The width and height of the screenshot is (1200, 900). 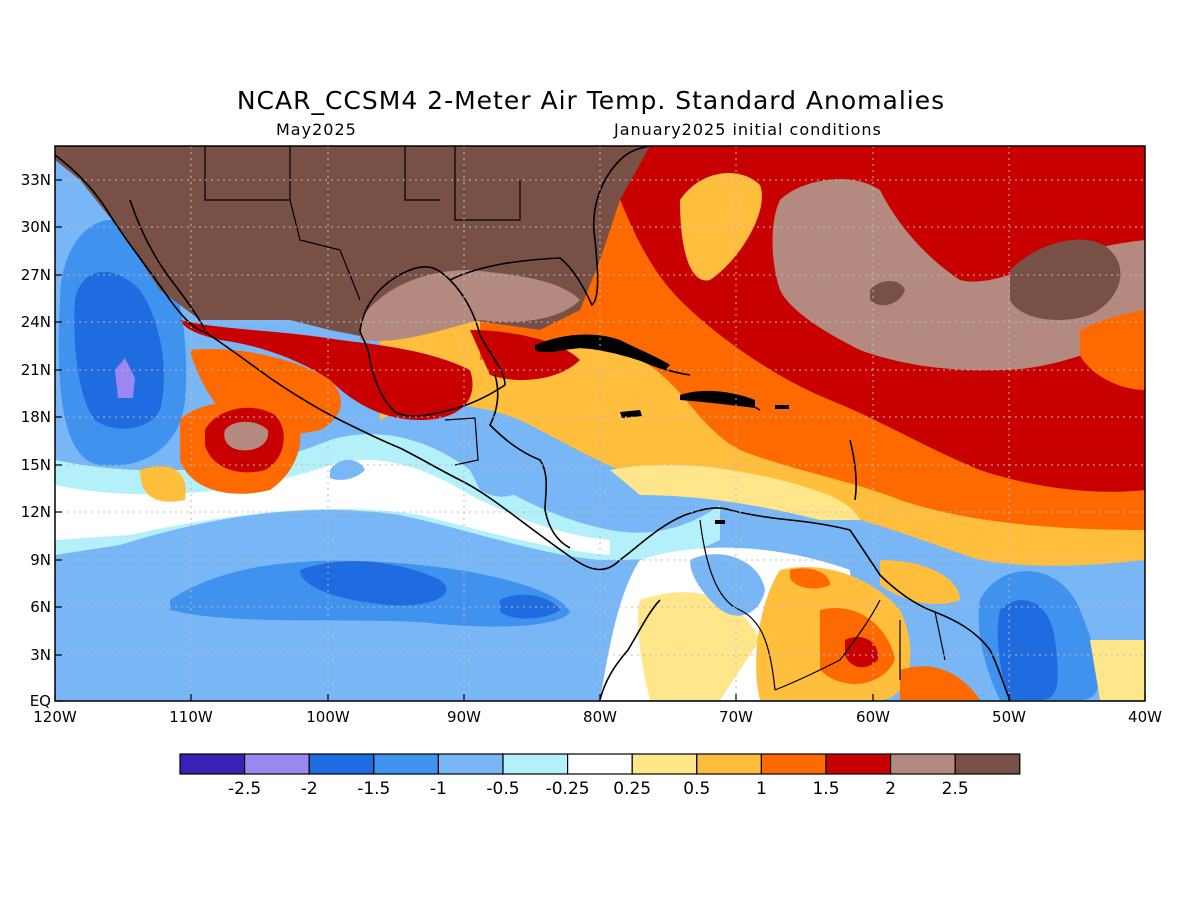 I want to click on colorbar-label: 0.5, so click(x=696, y=789).